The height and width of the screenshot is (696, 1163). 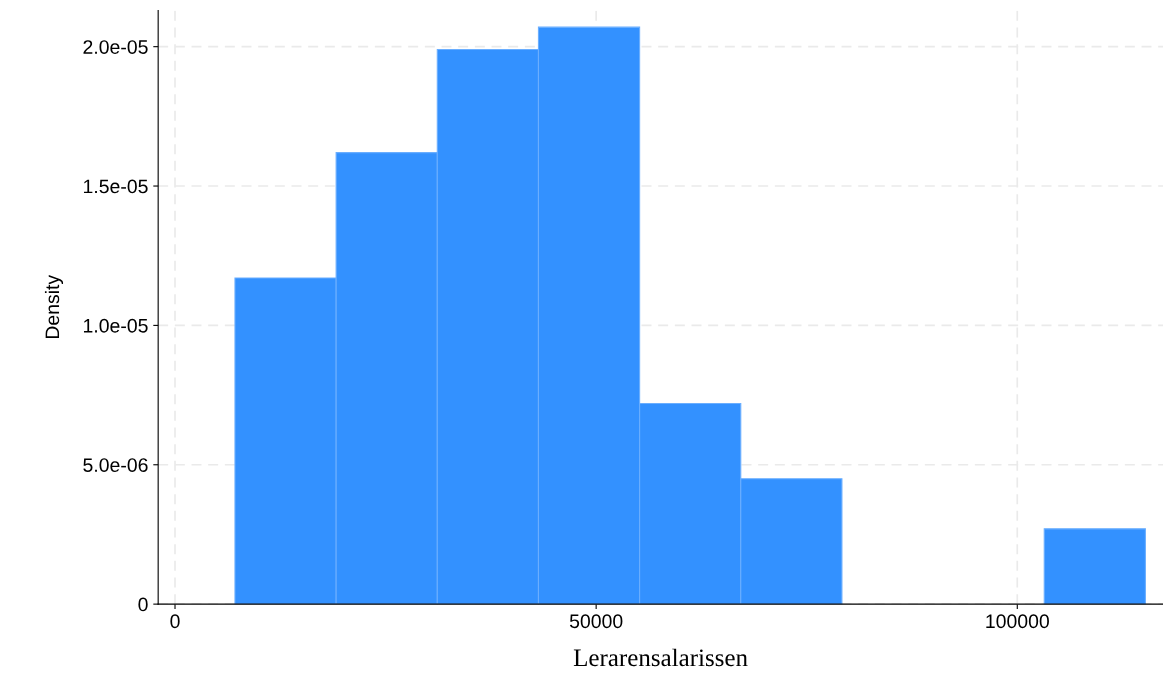 What do you see at coordinates (115, 47) in the screenshot?
I see `y-tick-label: 2.0e-05` at bounding box center [115, 47].